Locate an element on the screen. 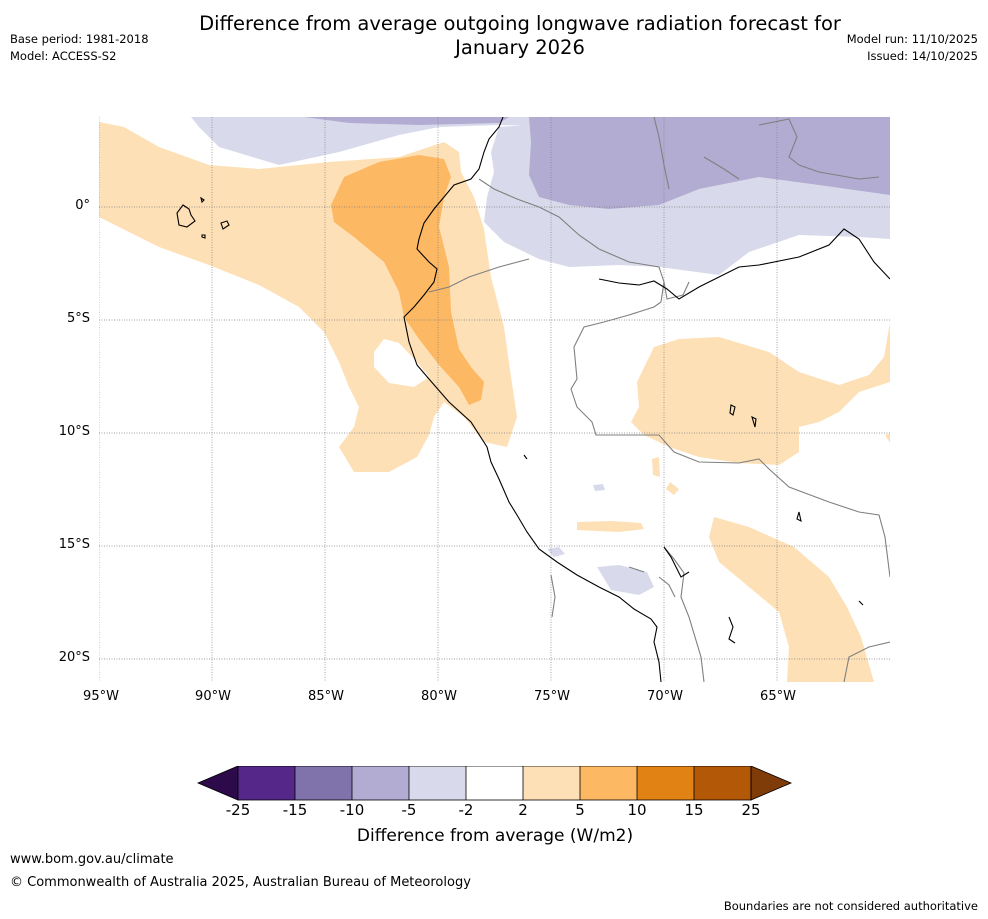  model-name: Model: ACCESS-S2 is located at coordinates (63, 56).